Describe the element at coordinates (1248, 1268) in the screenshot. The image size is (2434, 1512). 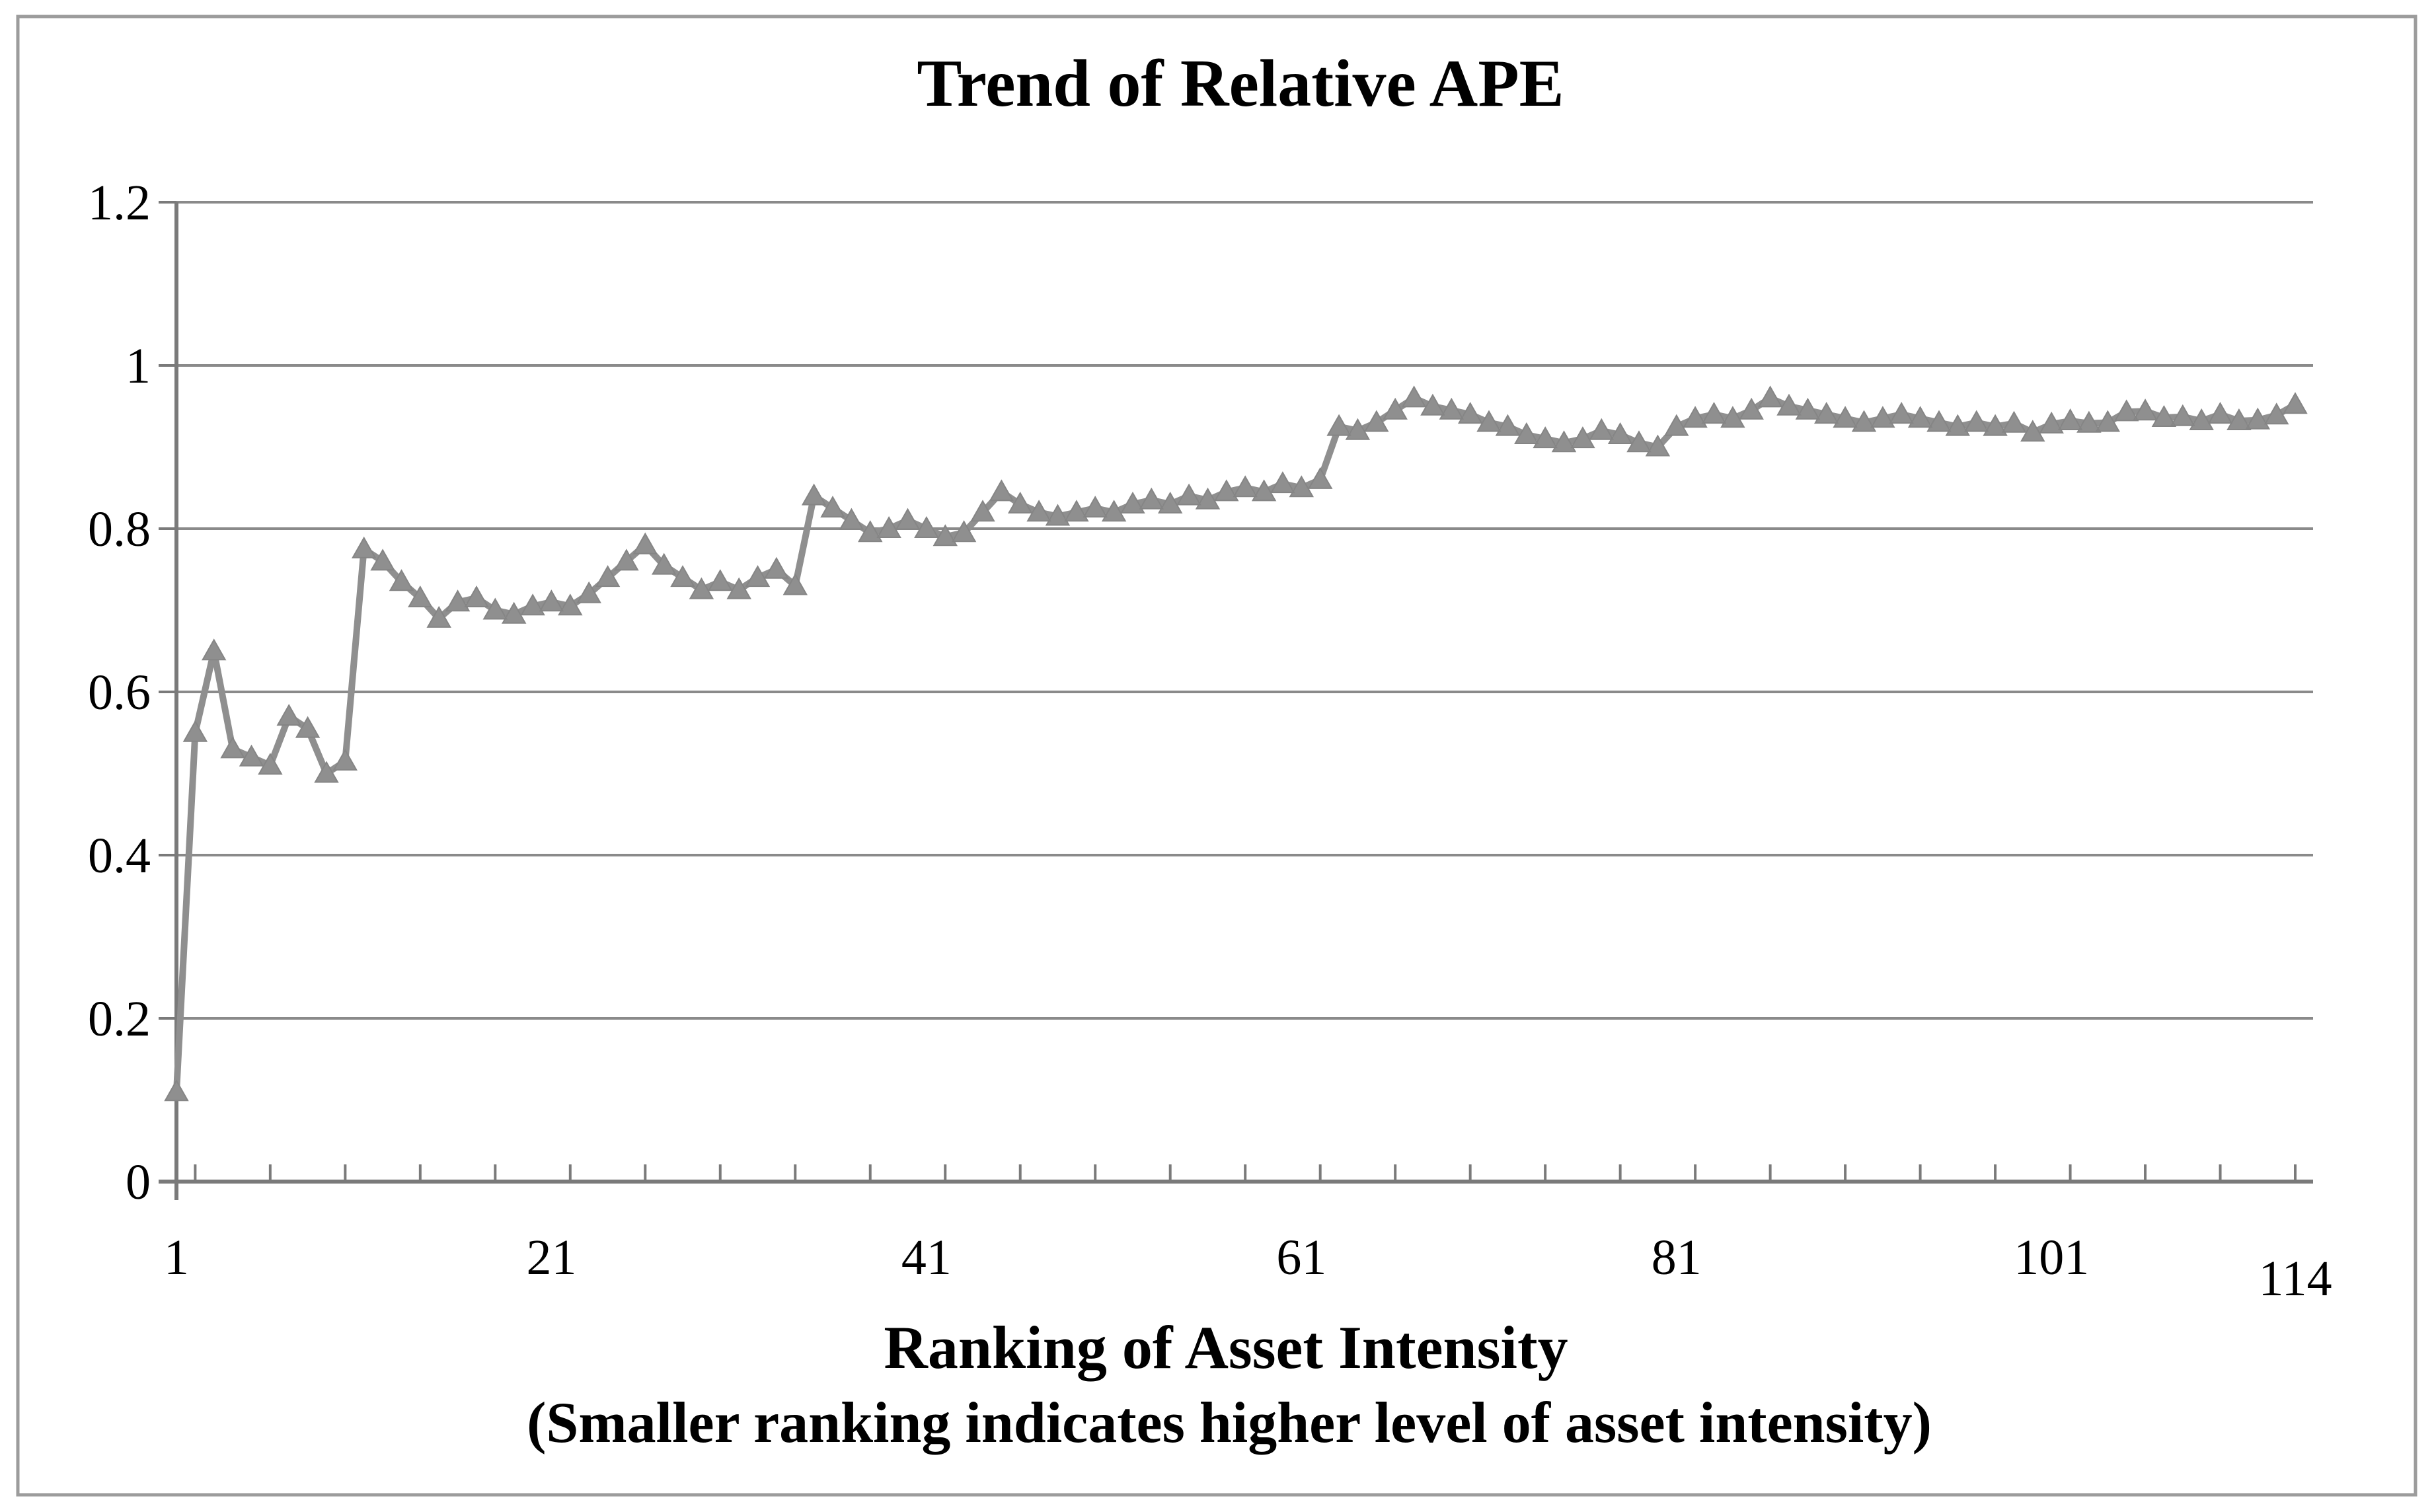
I see `x-tick-labels: 1 21 41 61 81 101 114` at that location.